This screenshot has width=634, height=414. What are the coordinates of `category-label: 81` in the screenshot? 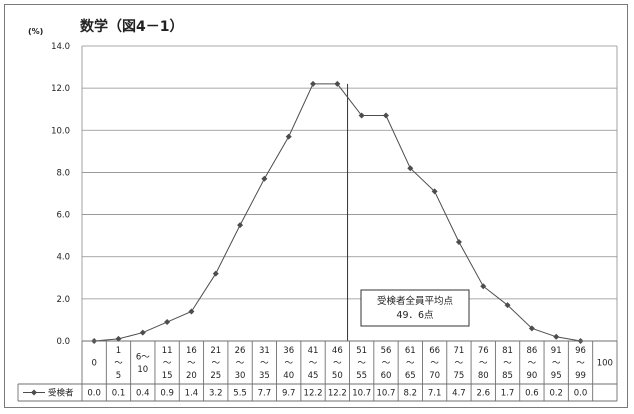 It's located at (507, 351).